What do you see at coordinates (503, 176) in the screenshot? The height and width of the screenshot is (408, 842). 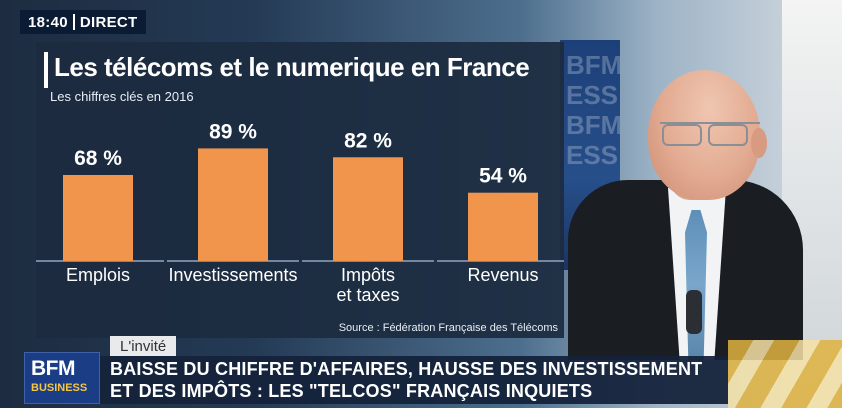 I see `bar-value-label: 54 %` at bounding box center [503, 176].